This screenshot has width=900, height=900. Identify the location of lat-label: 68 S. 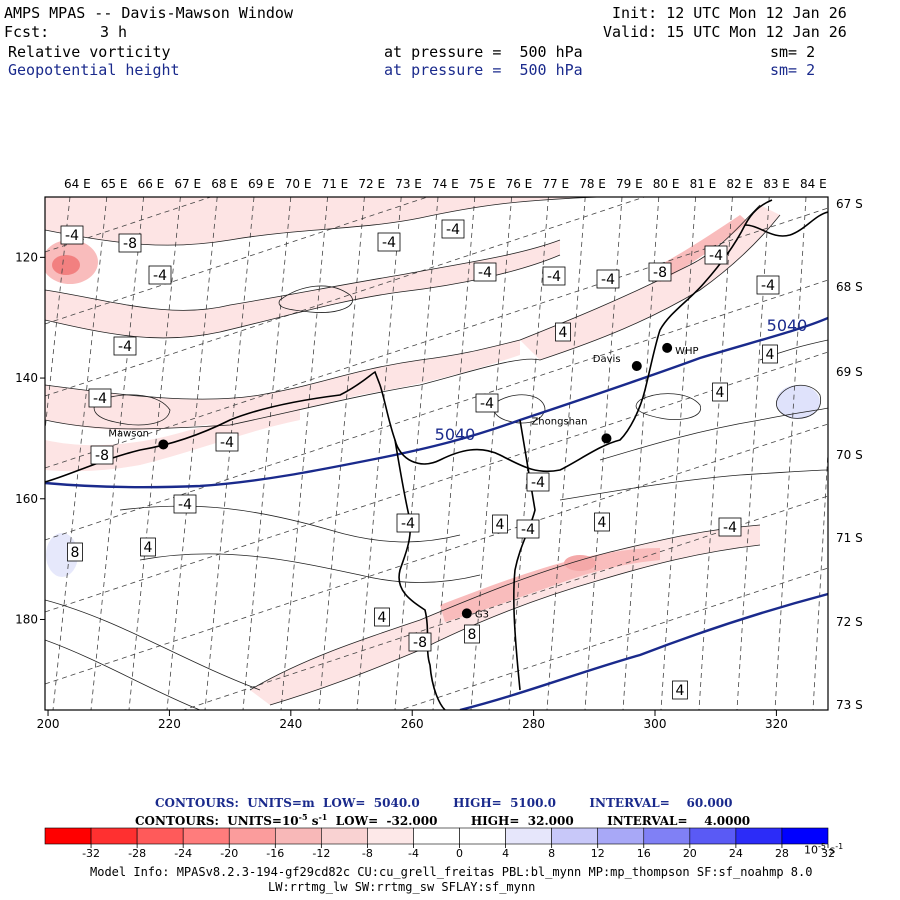
(849, 287).